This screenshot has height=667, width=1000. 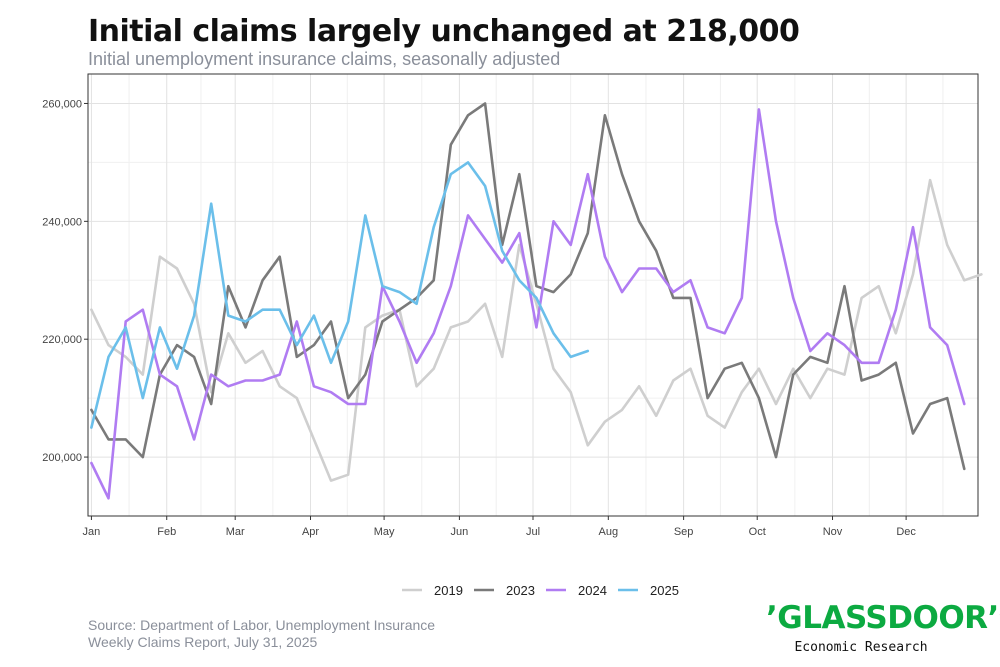 What do you see at coordinates (310, 532) in the screenshot?
I see `x-tick-label: Apr` at bounding box center [310, 532].